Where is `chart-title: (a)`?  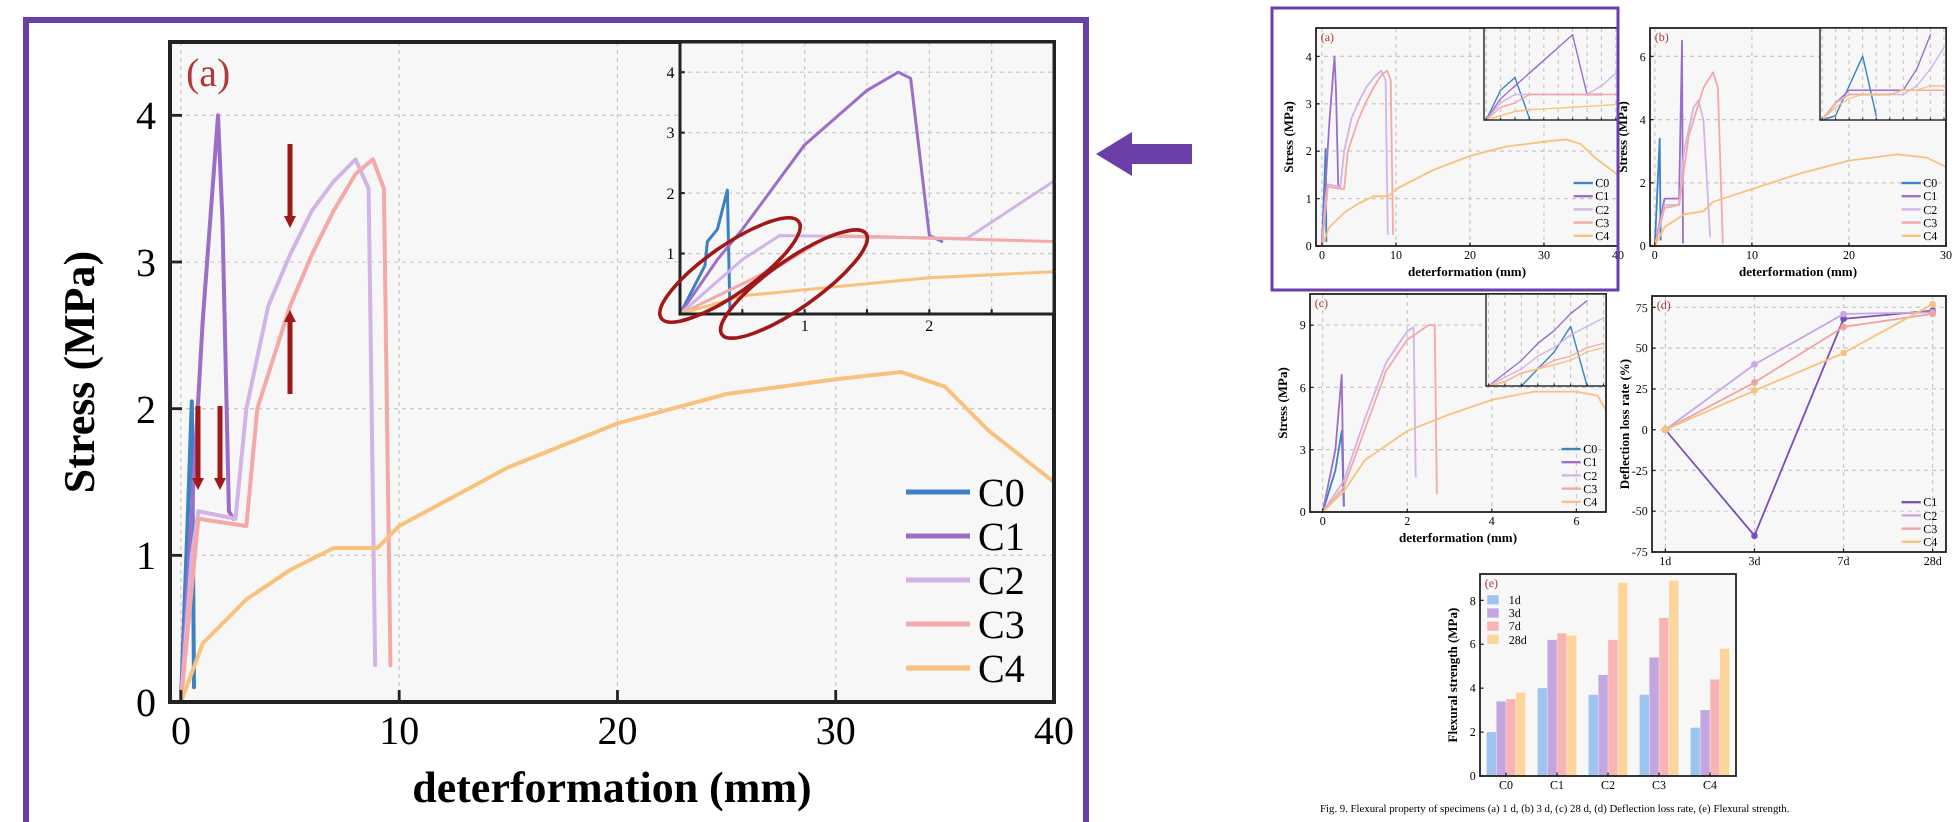
chart-title: (a) is located at coordinates (208, 74).